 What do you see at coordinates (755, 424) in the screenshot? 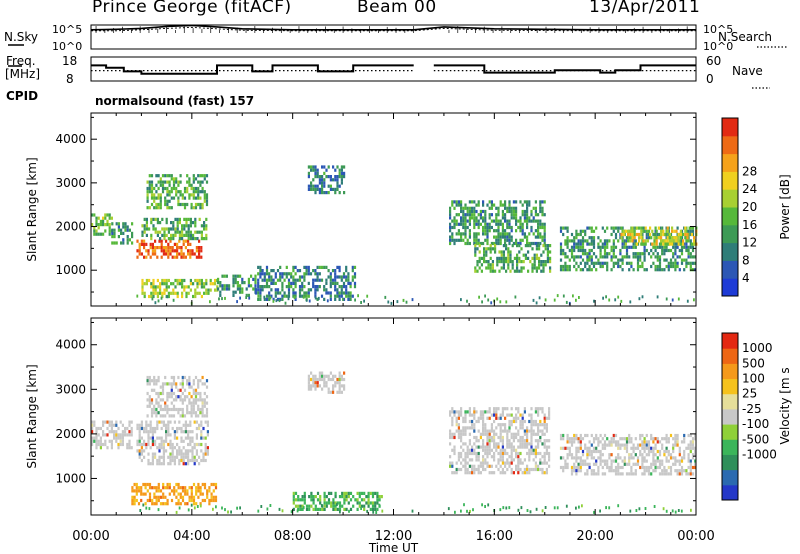
I see `velocity-colorbar-tick: -100` at bounding box center [755, 424].